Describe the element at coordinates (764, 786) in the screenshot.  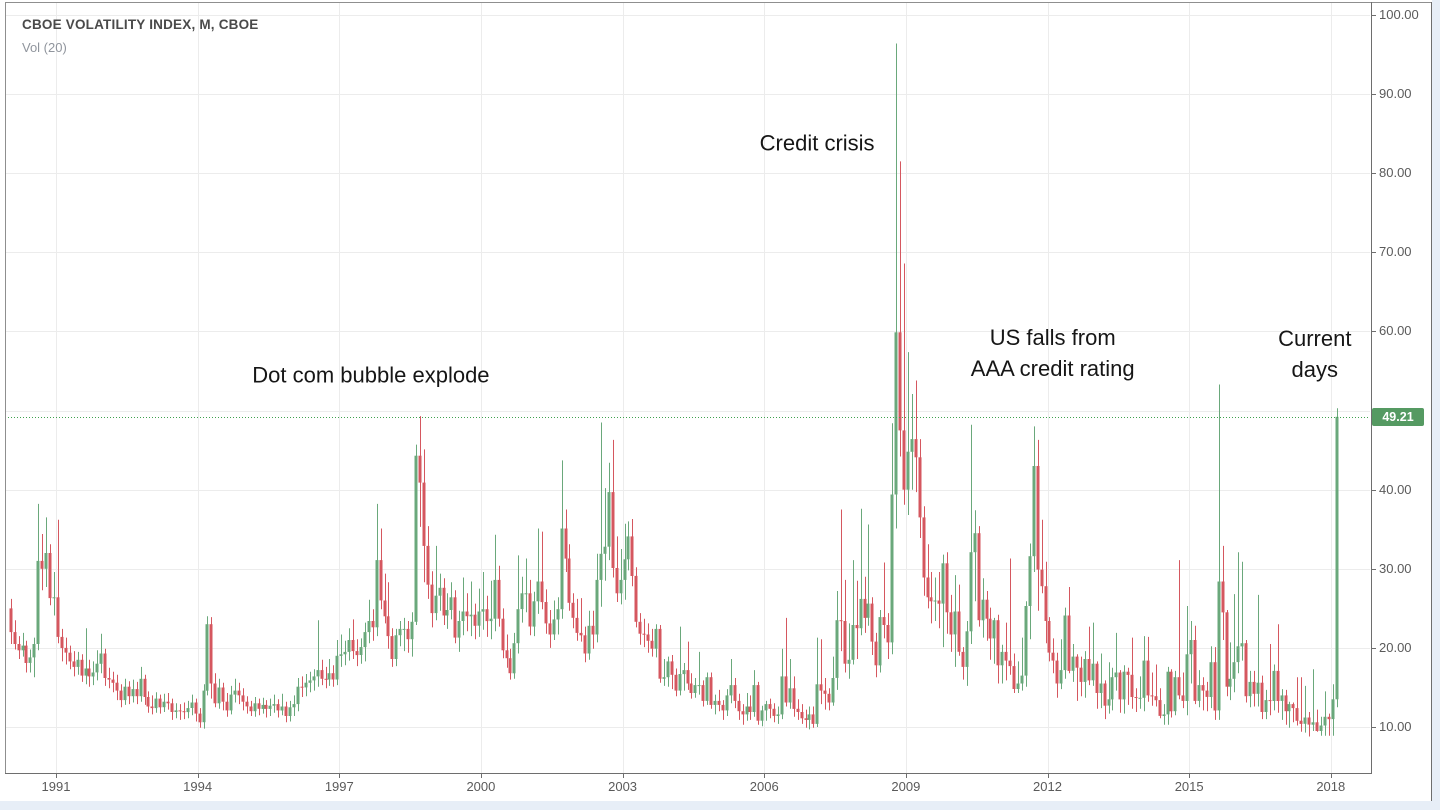
I see `time-axis-label: 2006` at that location.